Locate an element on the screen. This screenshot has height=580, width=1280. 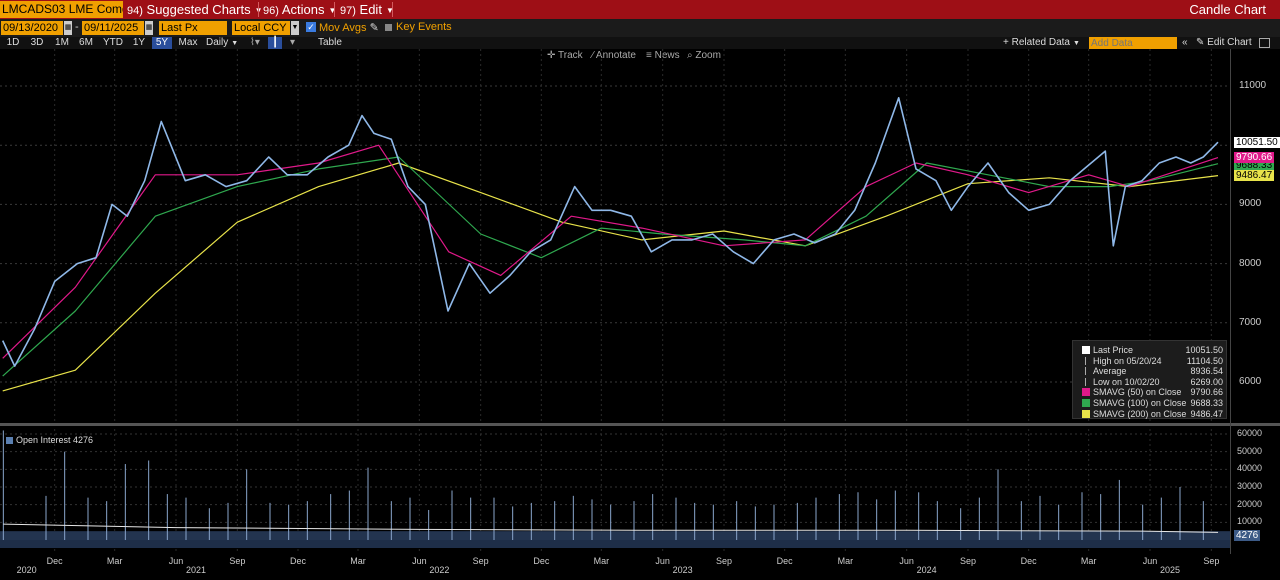
year-tick-label: 2025 is located at coordinates (1170, 570).